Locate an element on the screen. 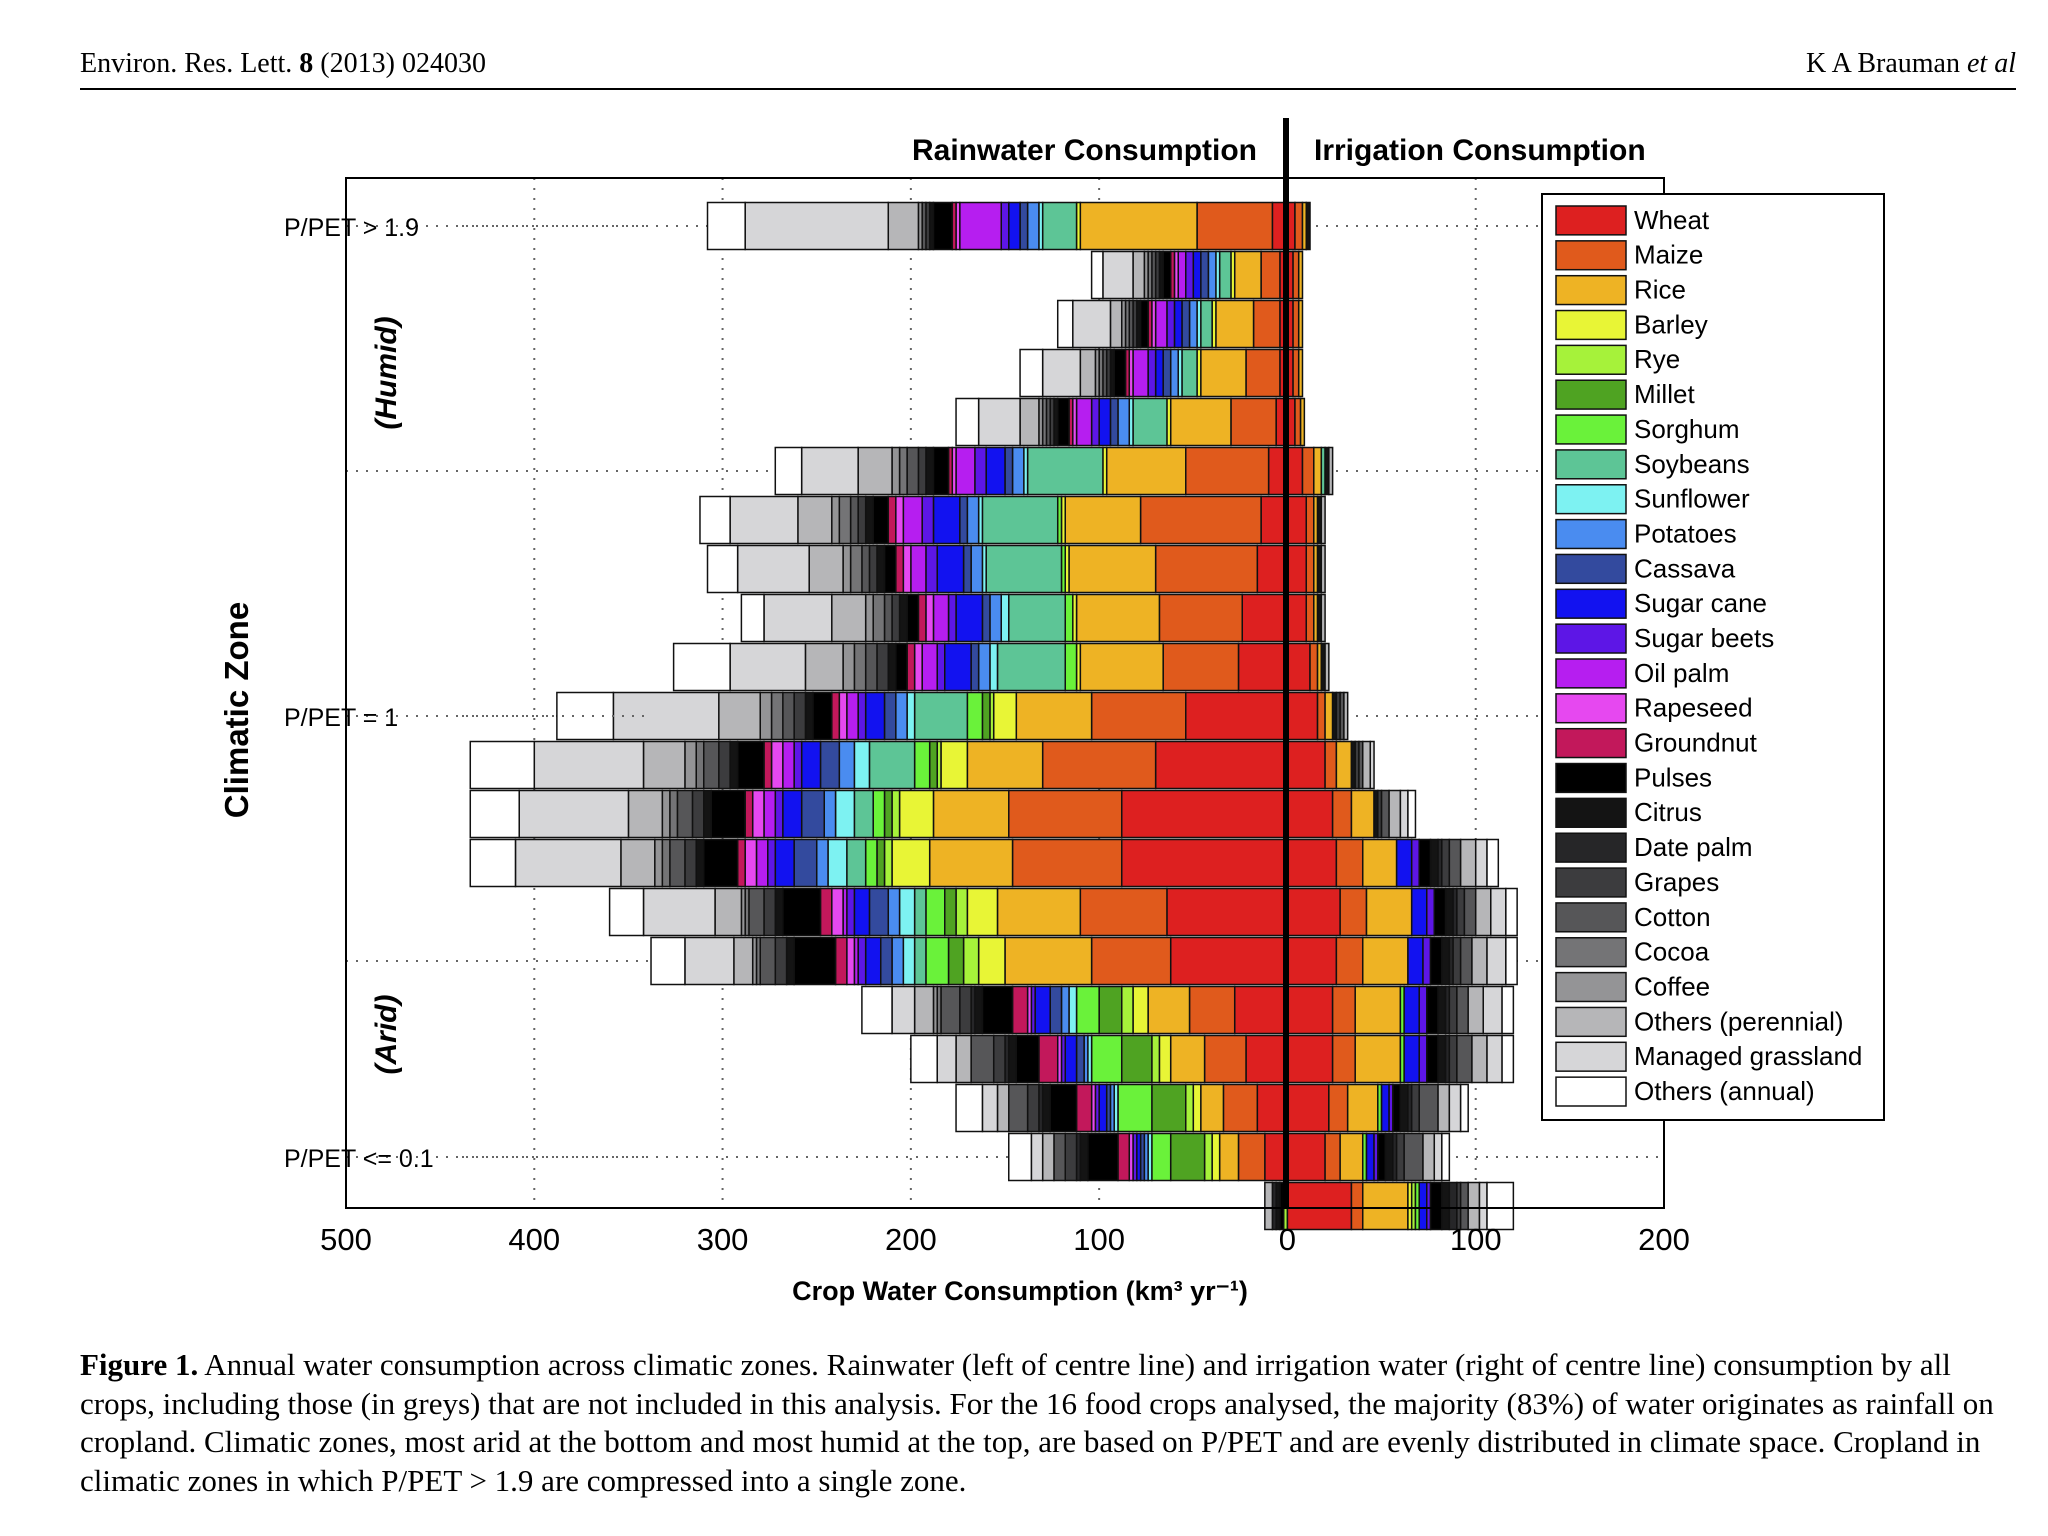  legend-label-cocoa: Cocoa is located at coordinates (1672, 952).